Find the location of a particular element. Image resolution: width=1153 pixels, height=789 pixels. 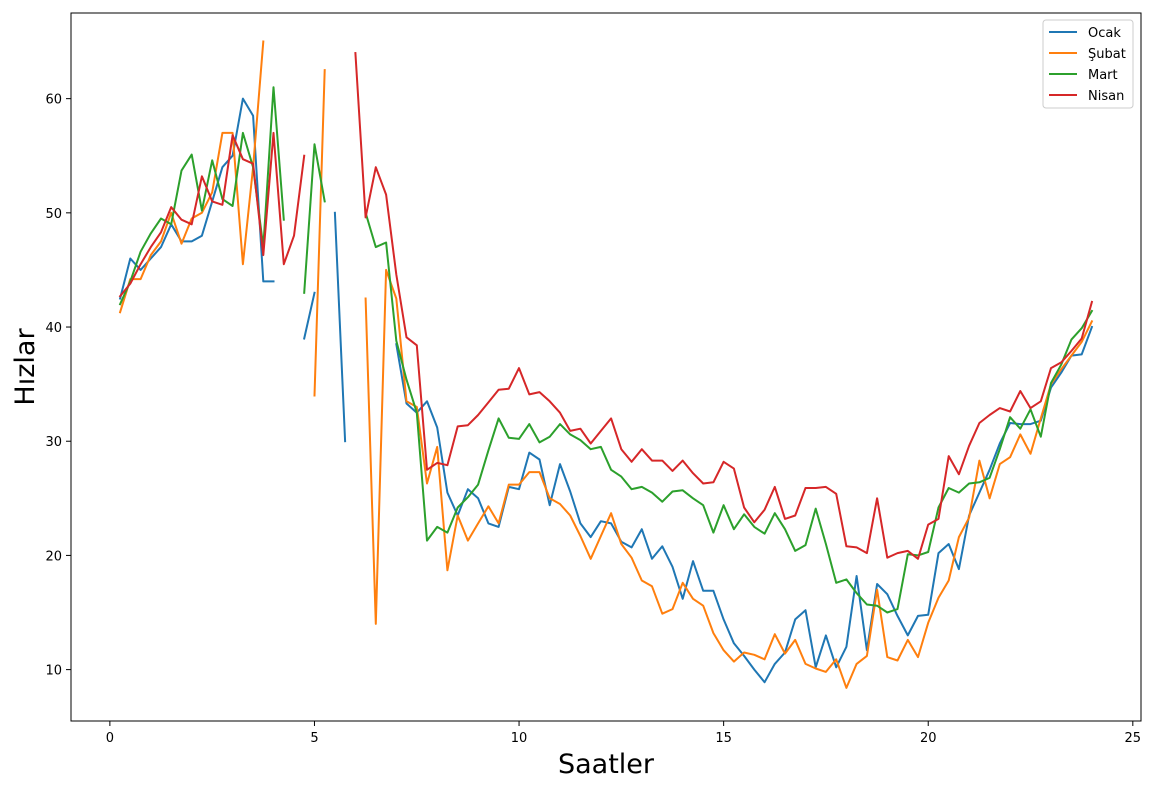

x-tick-label: 20 is located at coordinates (928, 738).